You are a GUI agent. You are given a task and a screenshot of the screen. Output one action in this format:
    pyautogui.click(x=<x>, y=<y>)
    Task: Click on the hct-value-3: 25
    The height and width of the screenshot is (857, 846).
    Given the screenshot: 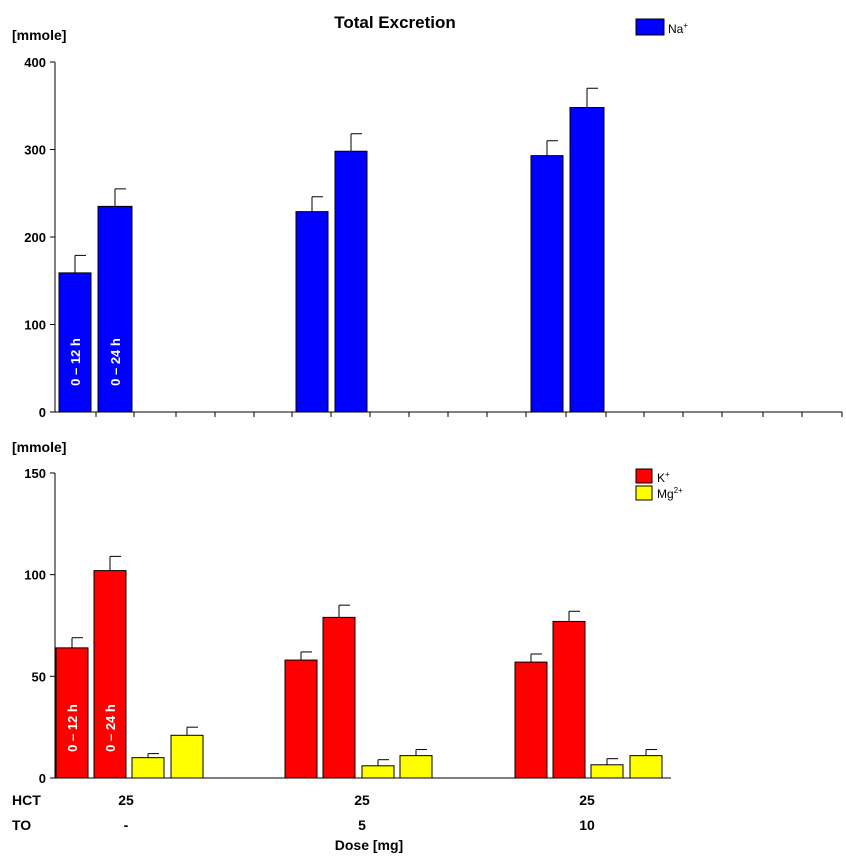 What is the action you would take?
    pyautogui.click(x=587, y=800)
    